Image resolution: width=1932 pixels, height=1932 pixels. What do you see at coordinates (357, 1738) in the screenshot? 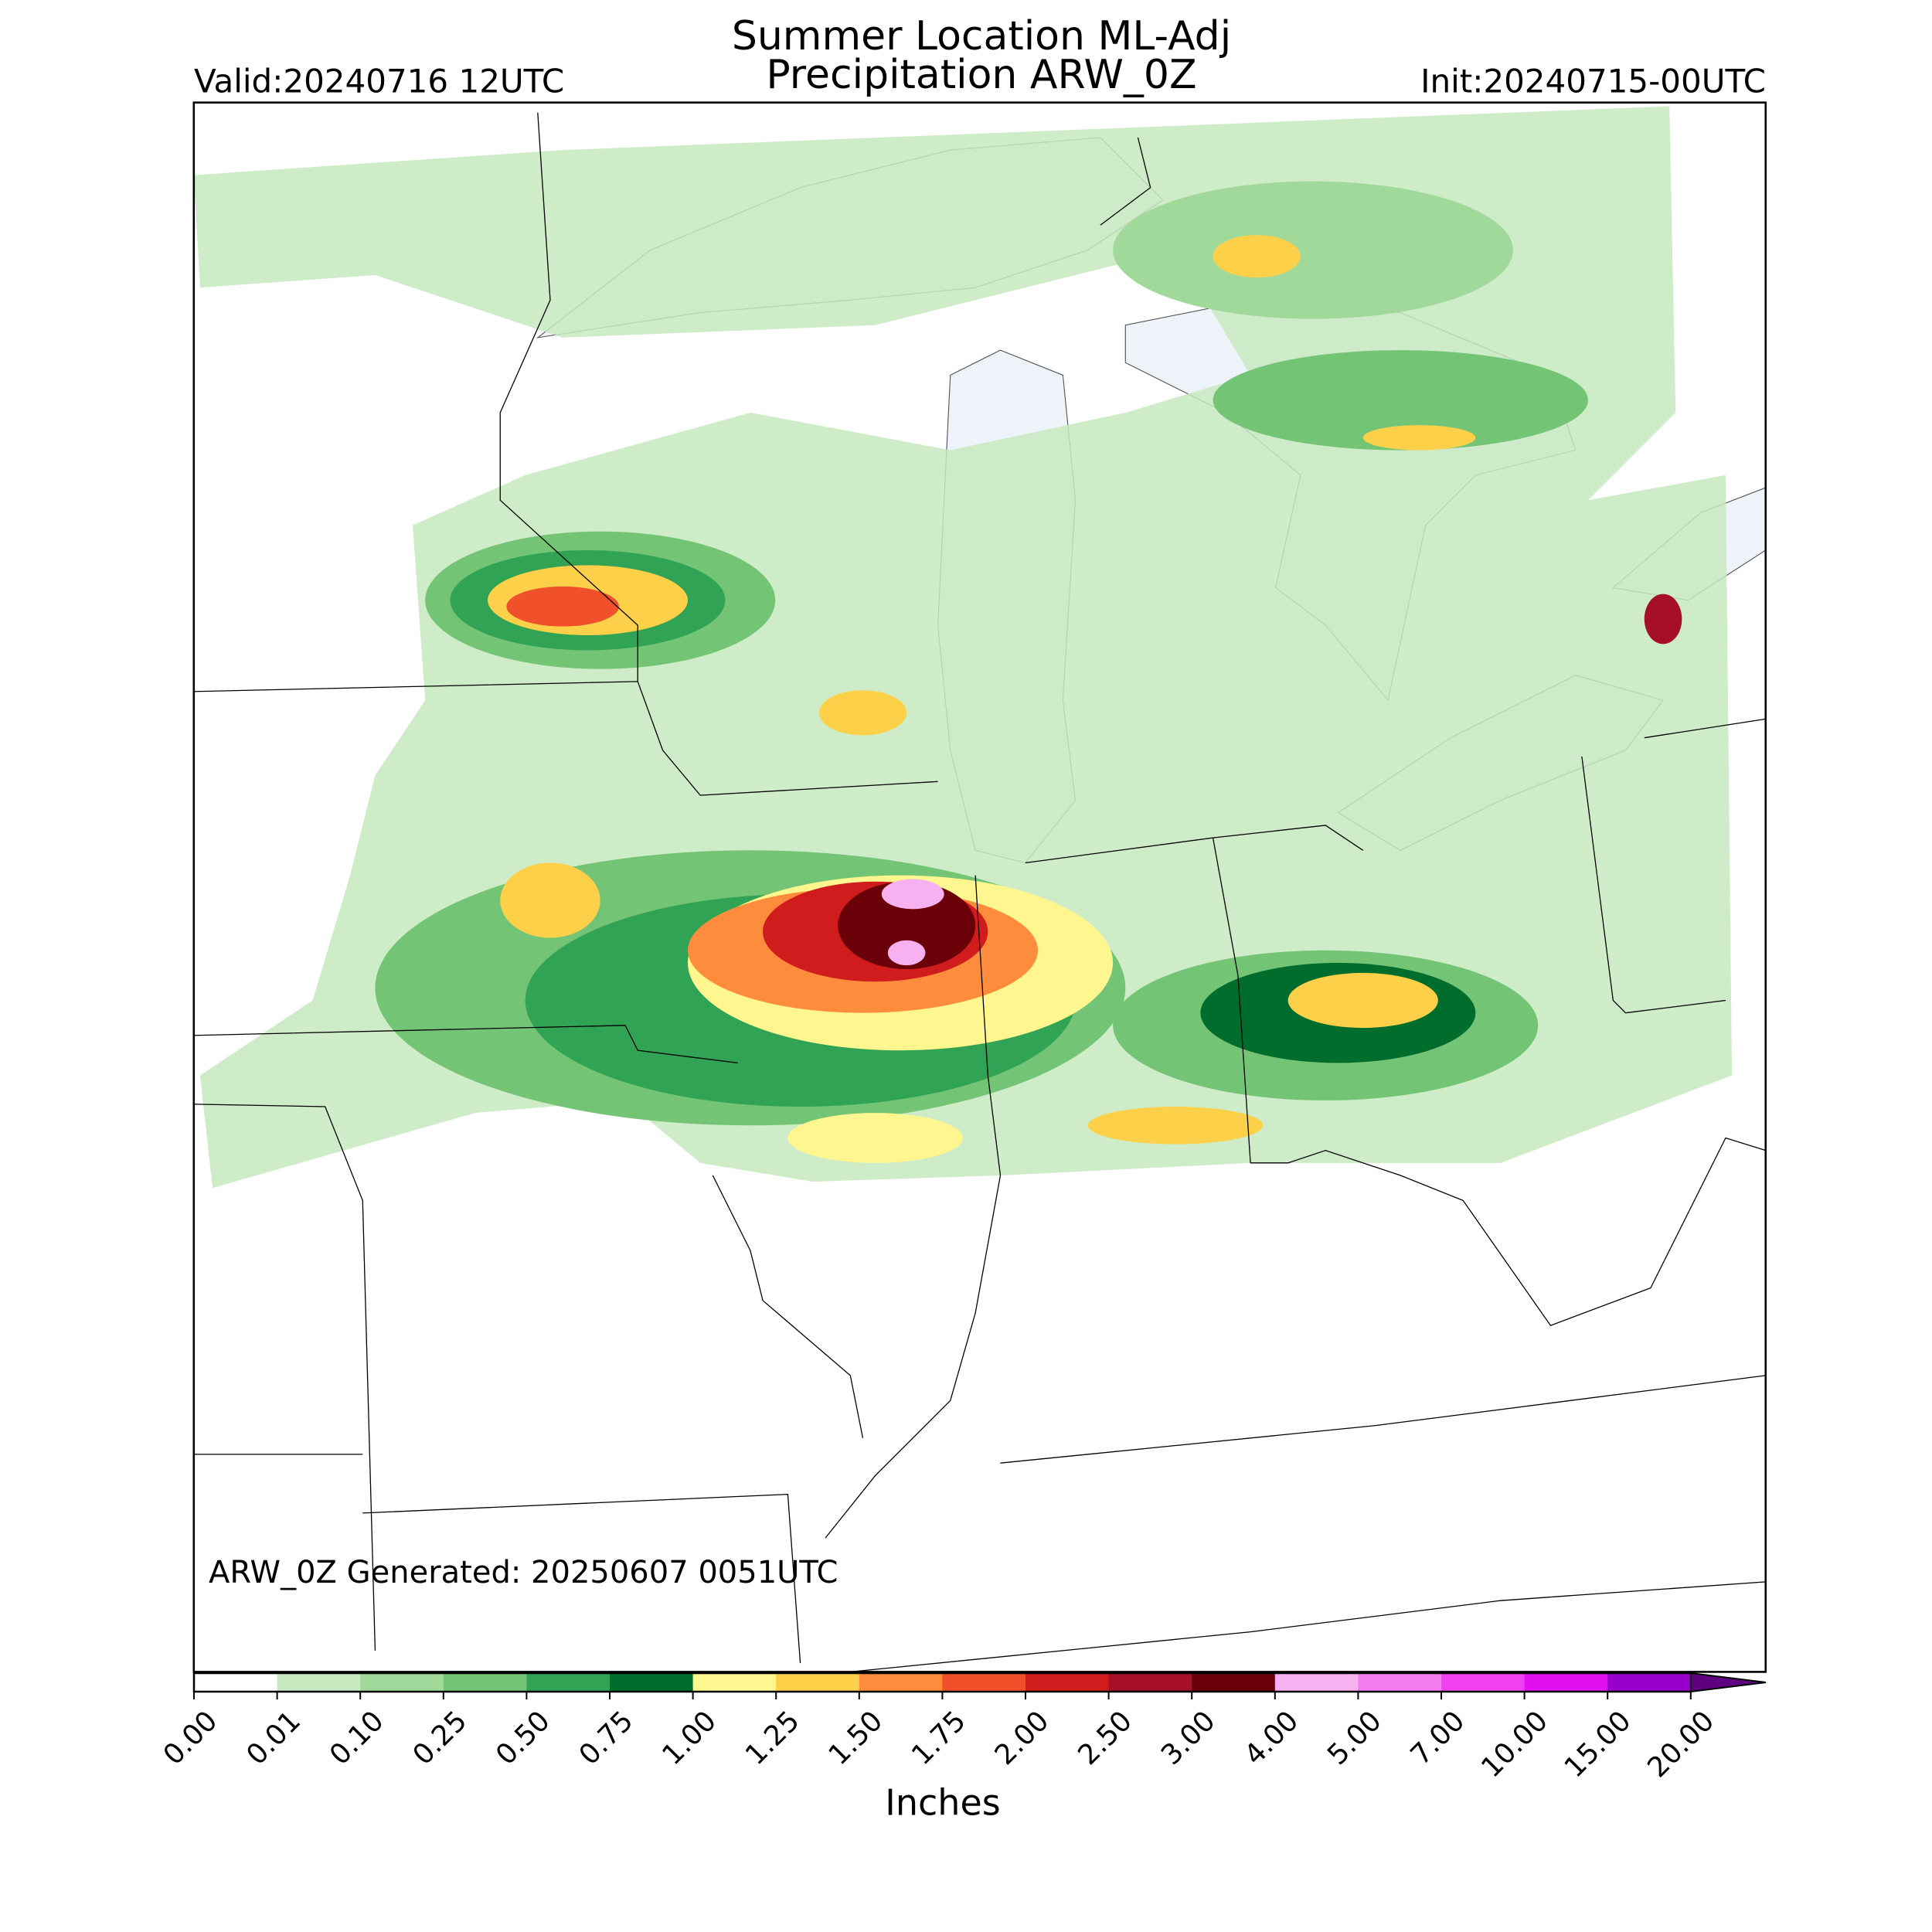
I see `colorbar-tick-label: 0.10` at bounding box center [357, 1738].